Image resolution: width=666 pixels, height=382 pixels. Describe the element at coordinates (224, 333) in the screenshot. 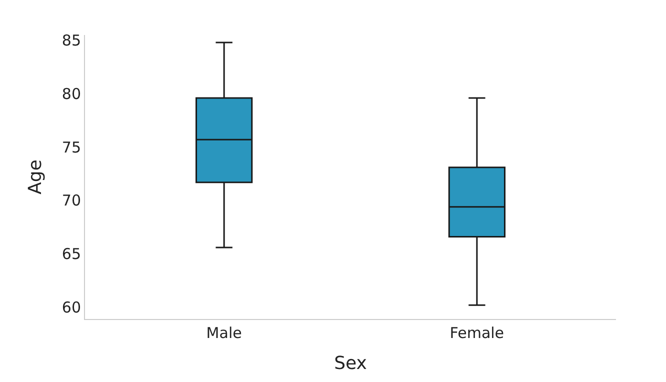

I see `x-tick-label: Male` at that location.